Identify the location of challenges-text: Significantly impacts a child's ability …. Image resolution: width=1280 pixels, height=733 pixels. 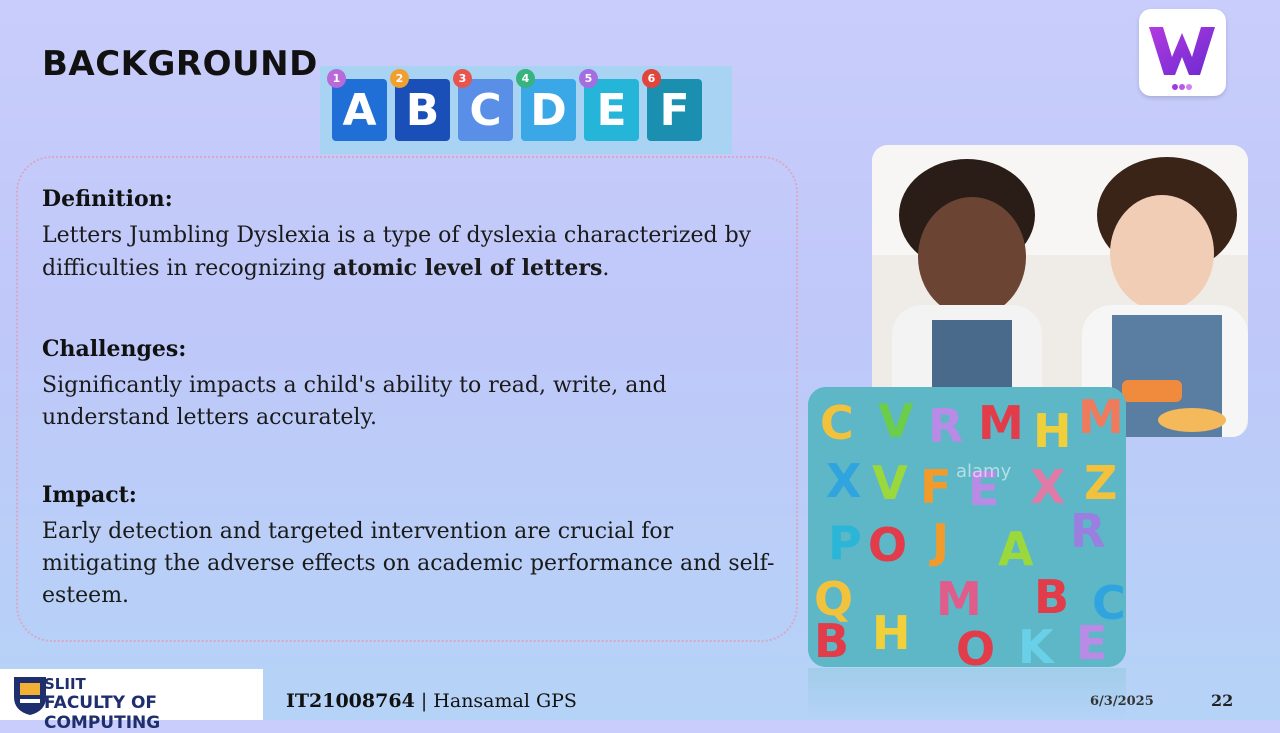
(354, 401).